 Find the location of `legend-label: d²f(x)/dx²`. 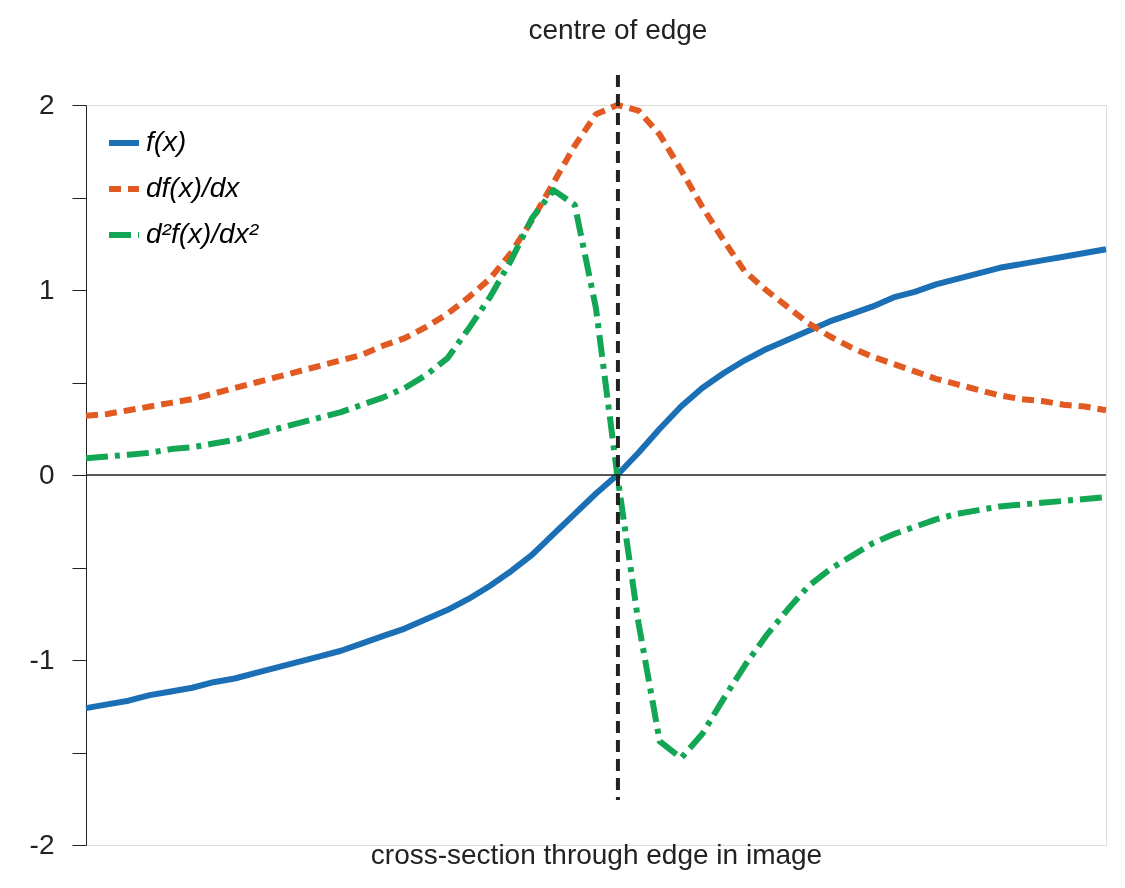

legend-label: d²f(x)/dx² is located at coordinates (203, 233).